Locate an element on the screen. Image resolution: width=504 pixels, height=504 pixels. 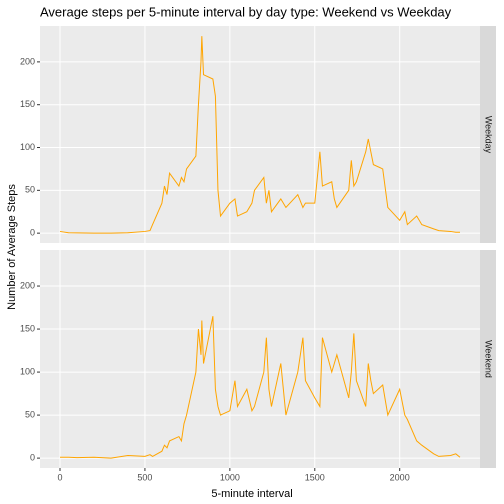
x-axis-title: 5-minute interval is located at coordinates (251, 494).